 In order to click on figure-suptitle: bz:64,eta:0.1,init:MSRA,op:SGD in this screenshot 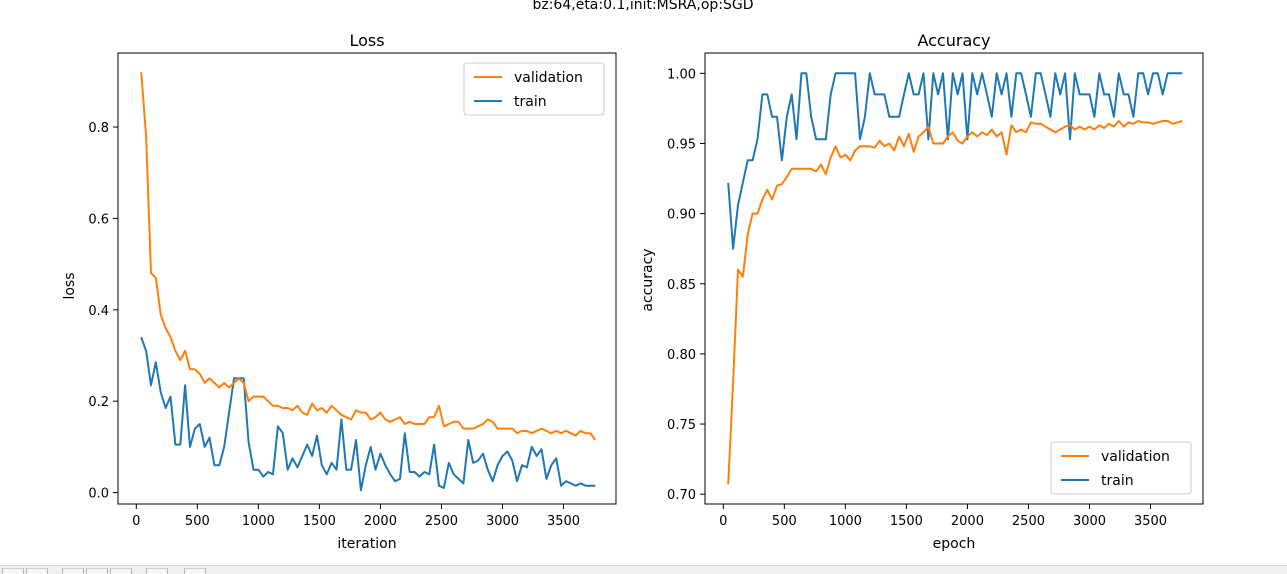, I will do `click(642, 6)`.